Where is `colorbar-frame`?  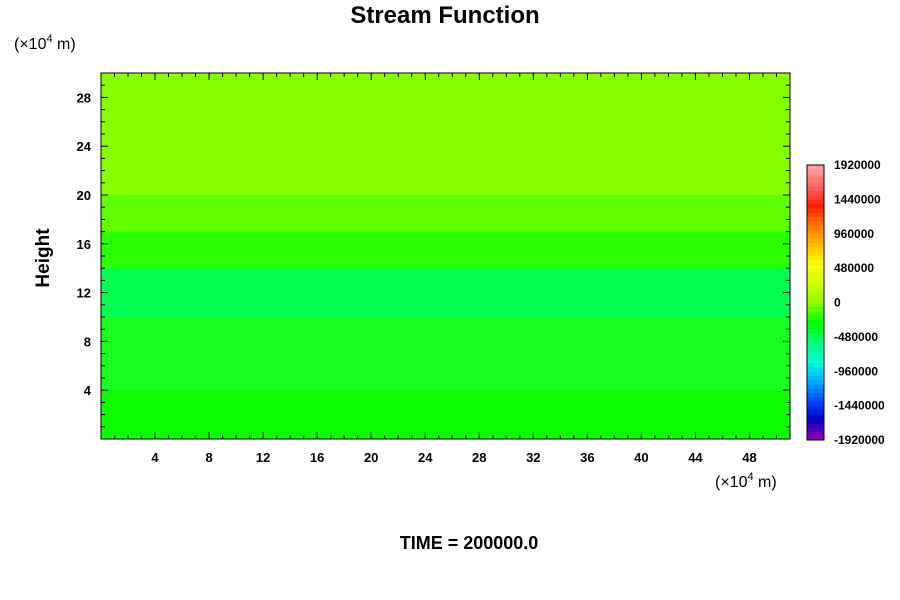 colorbar-frame is located at coordinates (815, 302).